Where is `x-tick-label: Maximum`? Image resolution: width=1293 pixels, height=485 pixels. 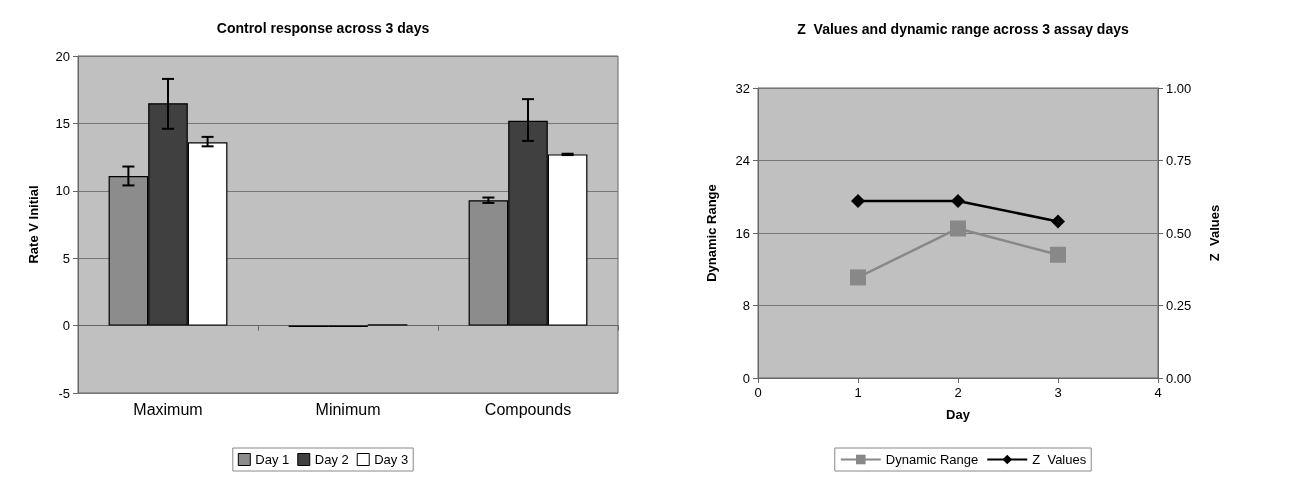 x-tick-label: Maximum is located at coordinates (168, 409).